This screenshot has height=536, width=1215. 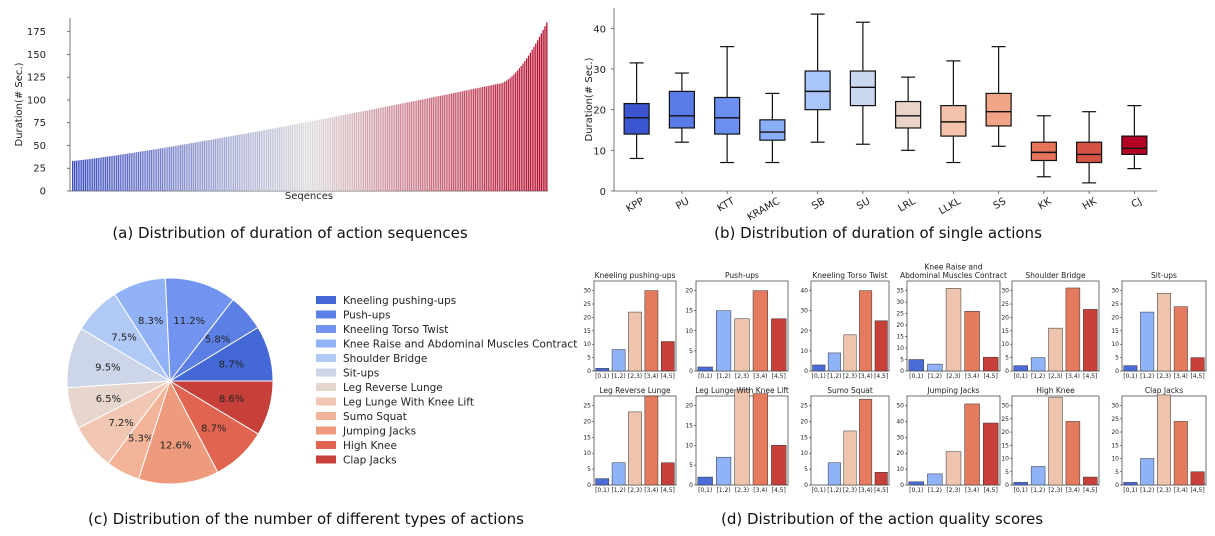 I want to click on ytick-label-a: 75, so click(x=39, y=123).